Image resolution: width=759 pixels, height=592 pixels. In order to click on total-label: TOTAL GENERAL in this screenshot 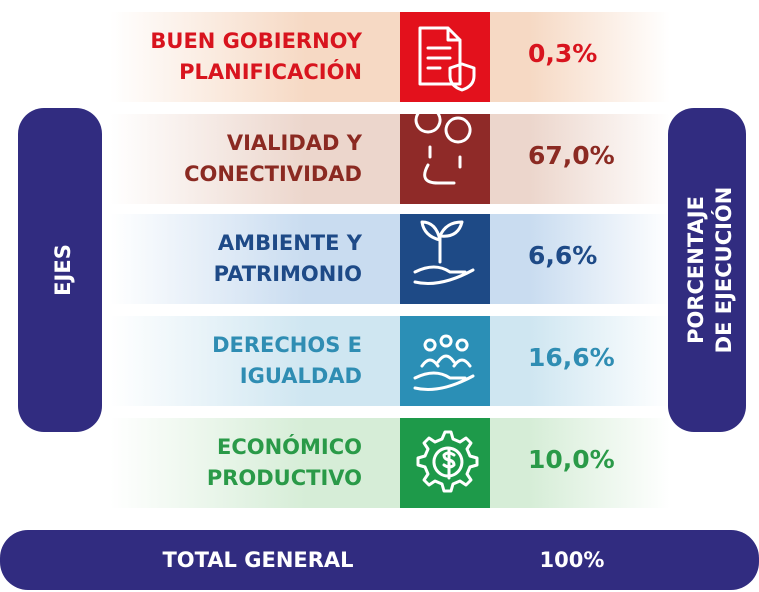, I will do `click(257, 560)`.